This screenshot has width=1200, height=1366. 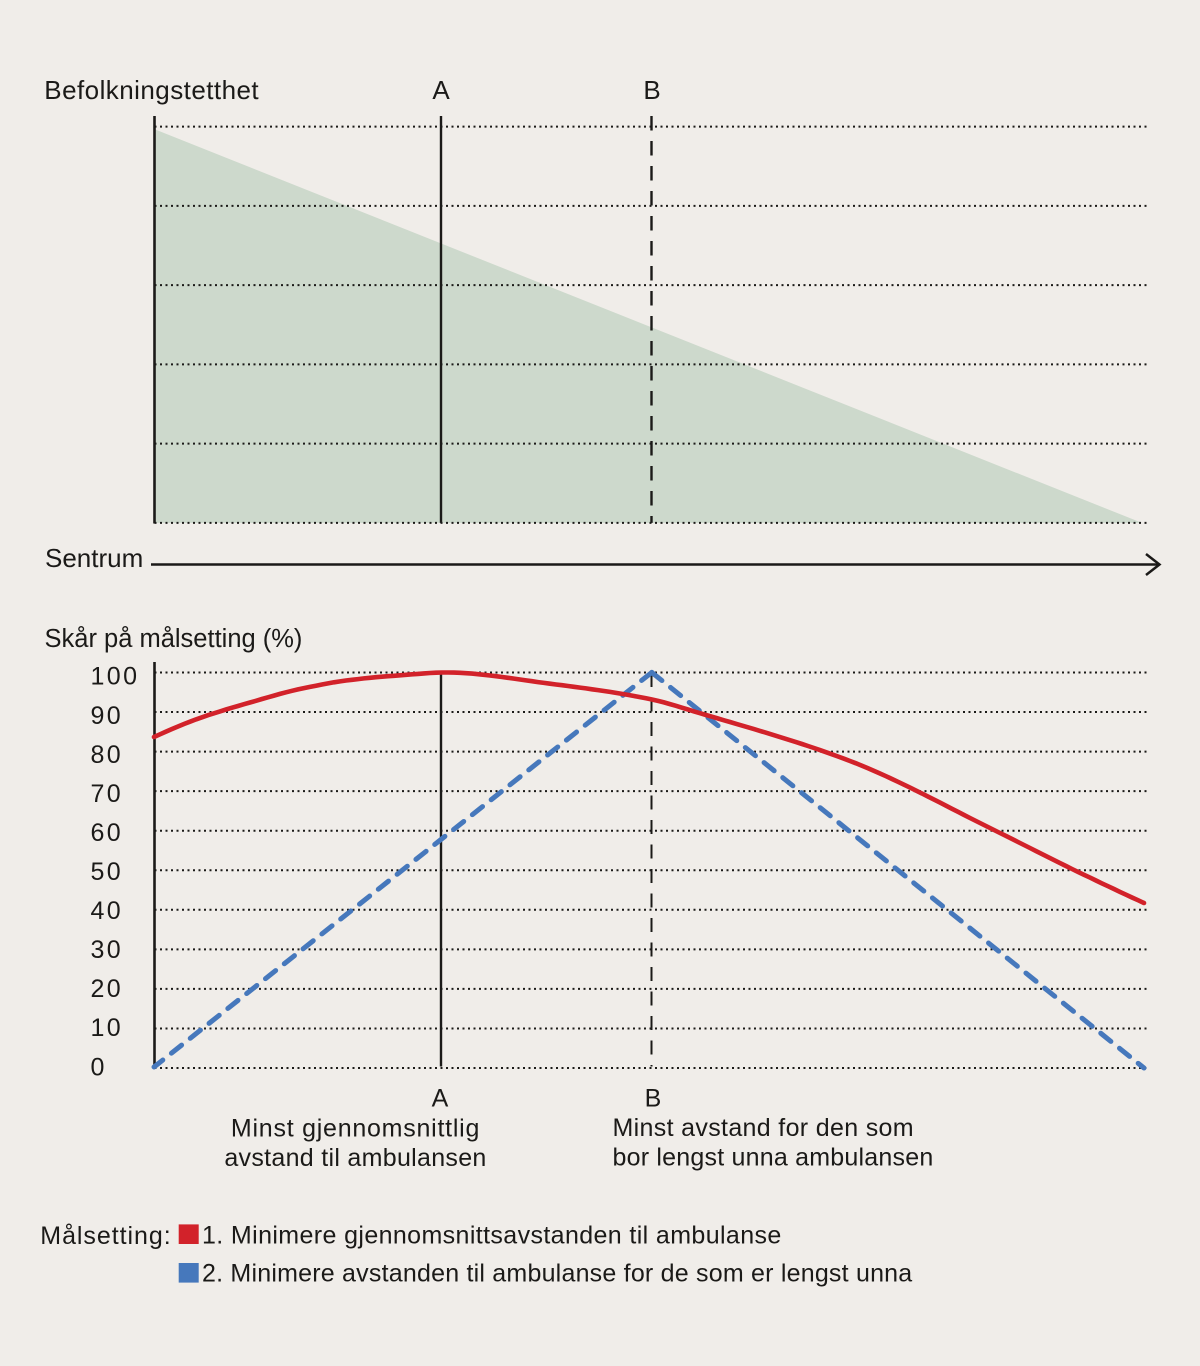 What do you see at coordinates (174, 639) in the screenshot?
I see `svg-text: Skår på målsetting (%)` at bounding box center [174, 639].